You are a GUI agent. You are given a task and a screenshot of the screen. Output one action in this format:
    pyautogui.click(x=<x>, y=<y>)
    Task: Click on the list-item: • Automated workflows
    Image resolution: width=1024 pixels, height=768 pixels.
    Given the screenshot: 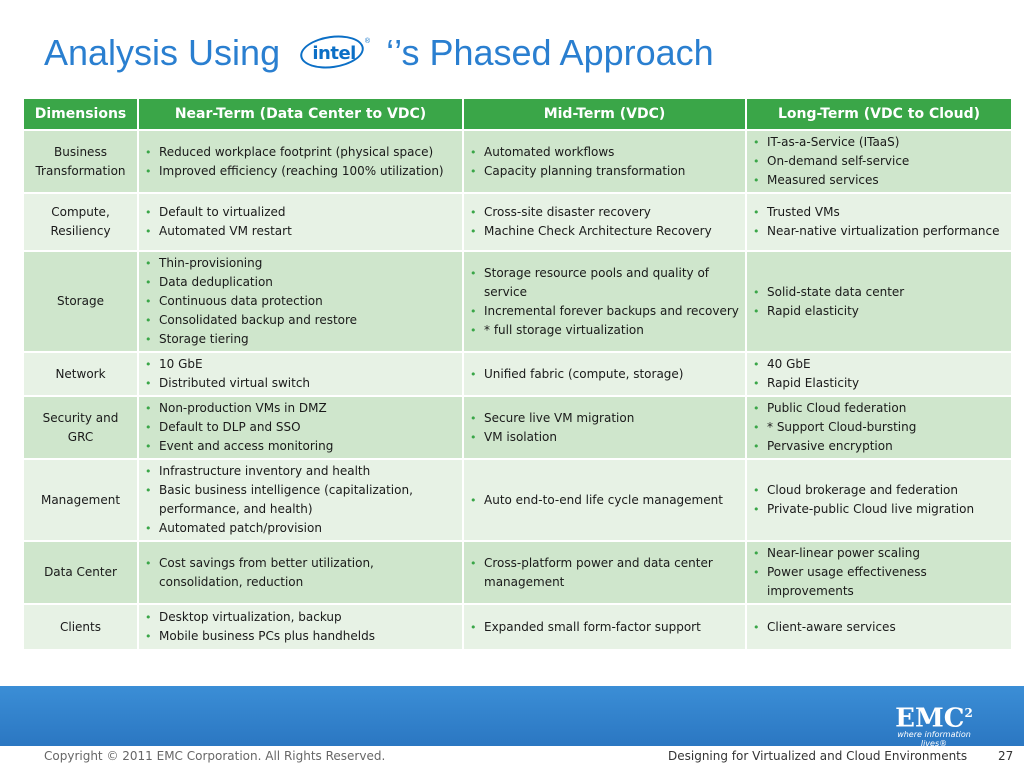 What is the action you would take?
    pyautogui.click(x=604, y=152)
    